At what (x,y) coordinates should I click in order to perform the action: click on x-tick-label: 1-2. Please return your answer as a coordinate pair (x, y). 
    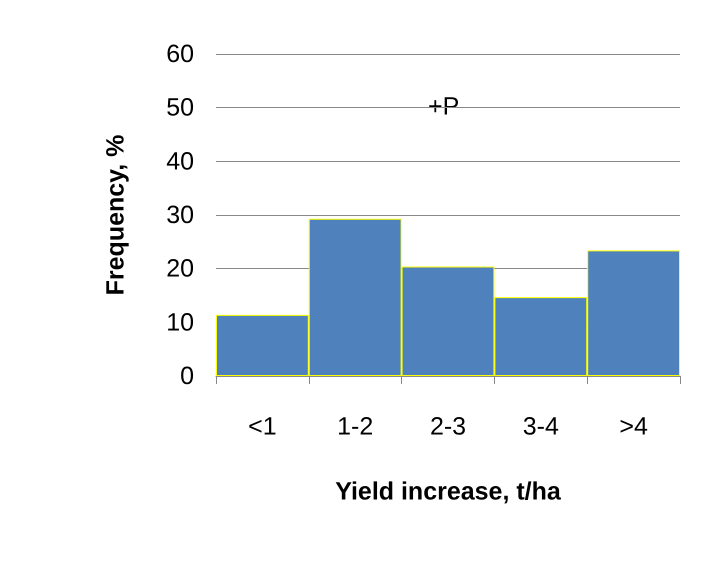
    Looking at the image, I should click on (355, 426).